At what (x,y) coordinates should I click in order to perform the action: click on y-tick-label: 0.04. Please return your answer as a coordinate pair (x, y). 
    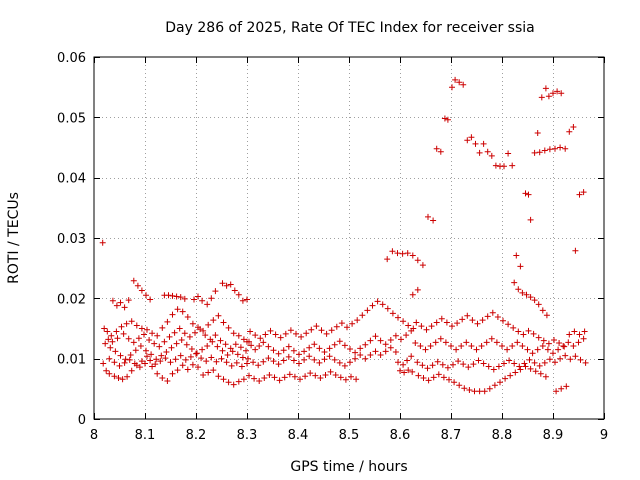
    Looking at the image, I should click on (71, 179).